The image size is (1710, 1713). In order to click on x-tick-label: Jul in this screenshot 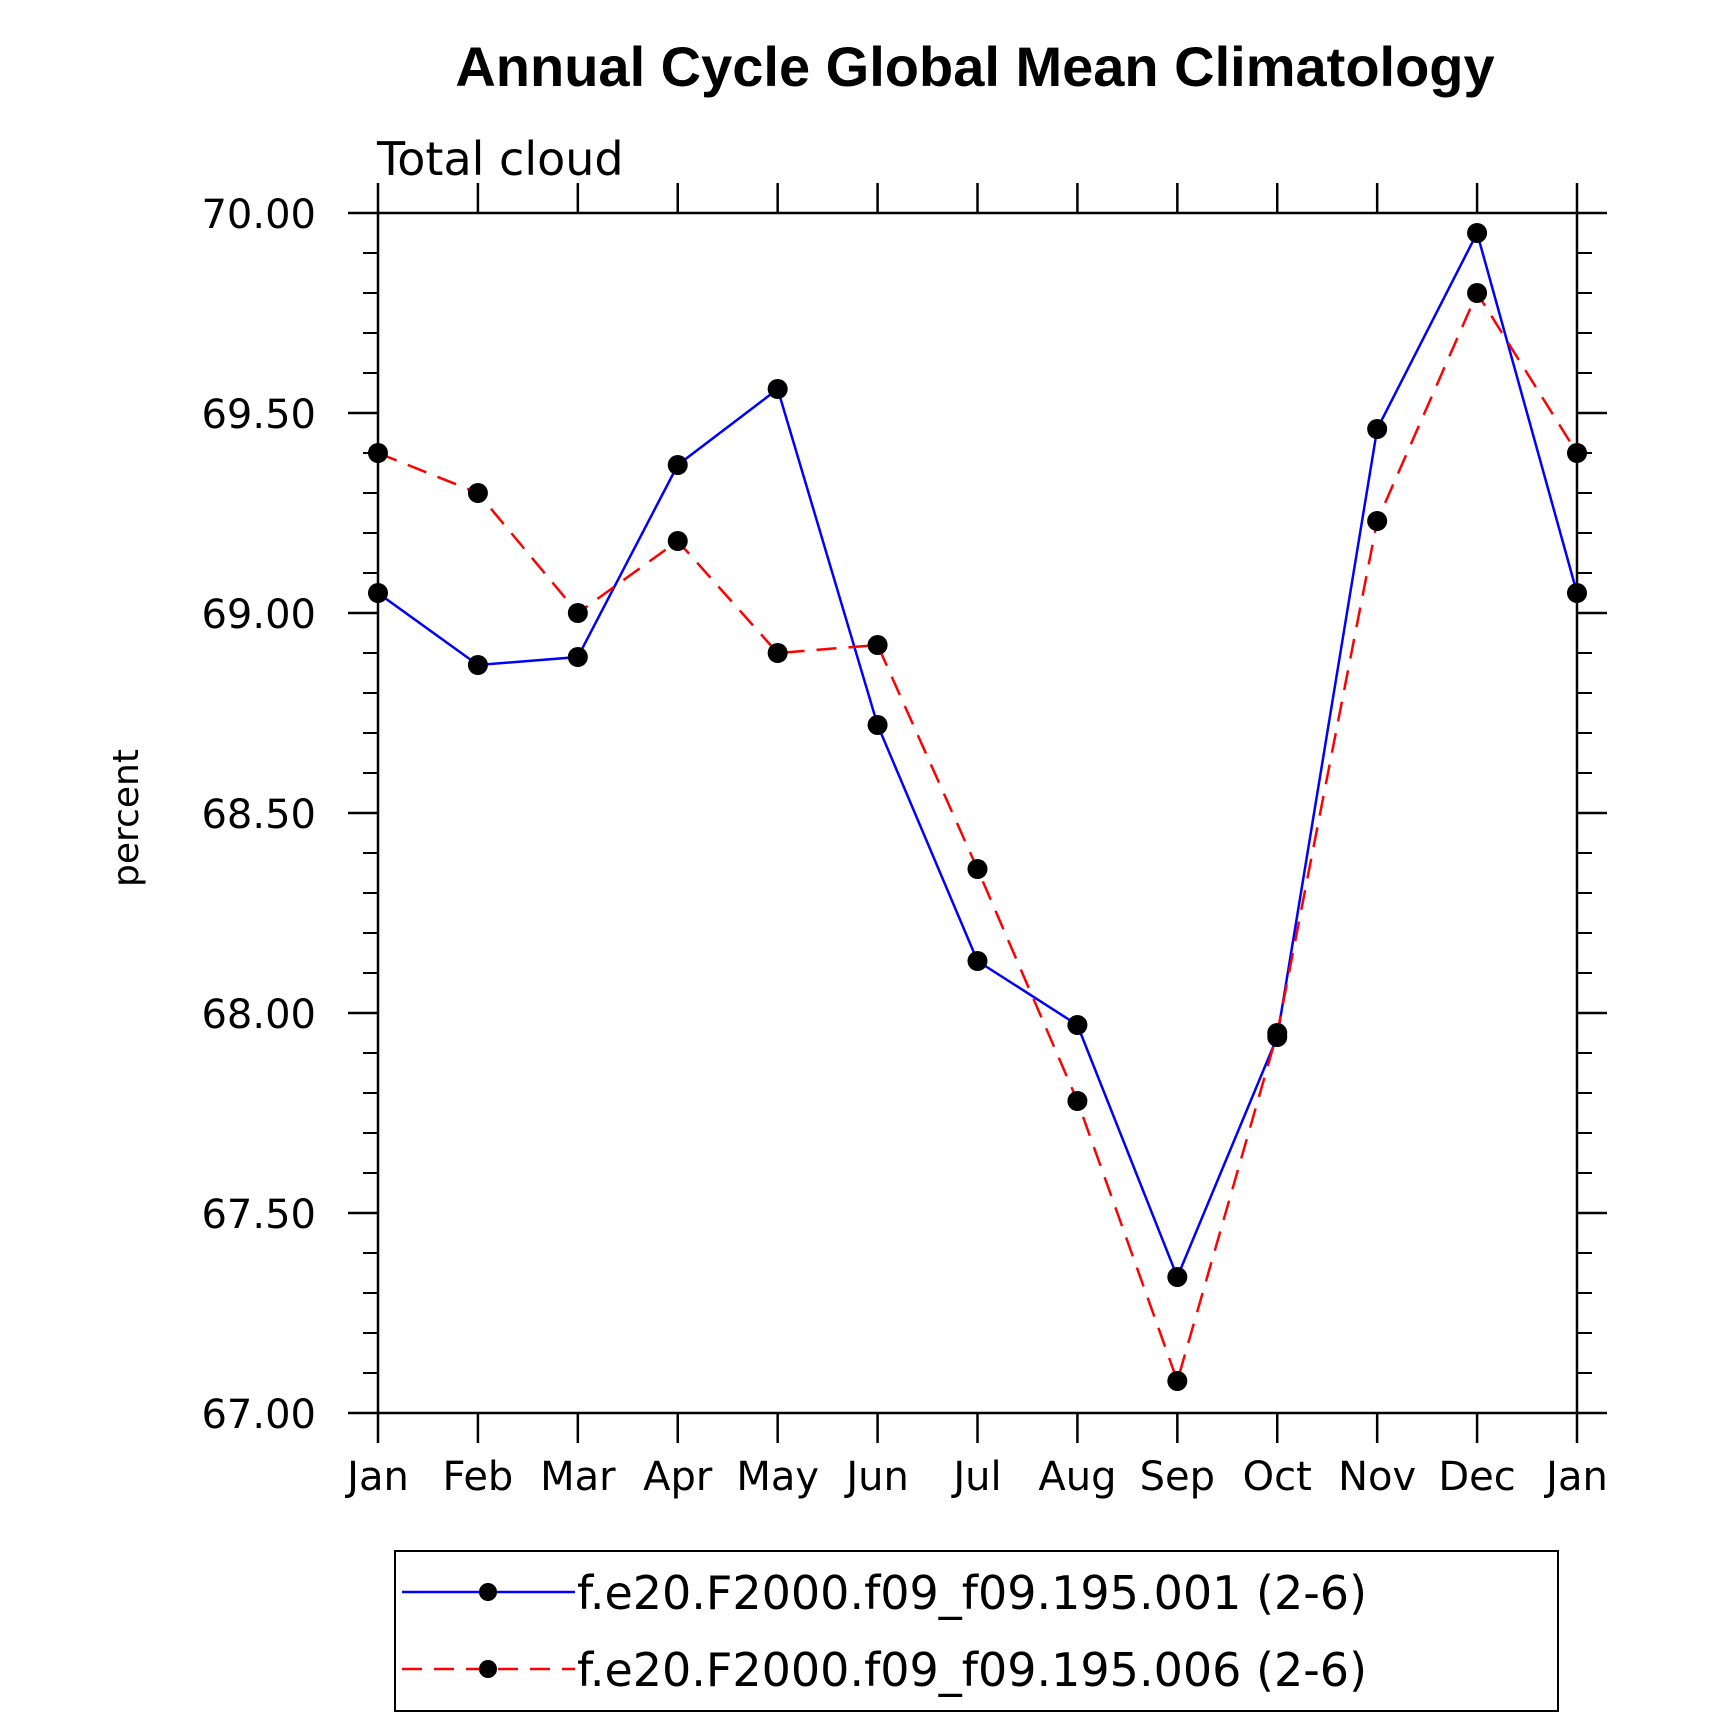, I will do `click(975, 1477)`.